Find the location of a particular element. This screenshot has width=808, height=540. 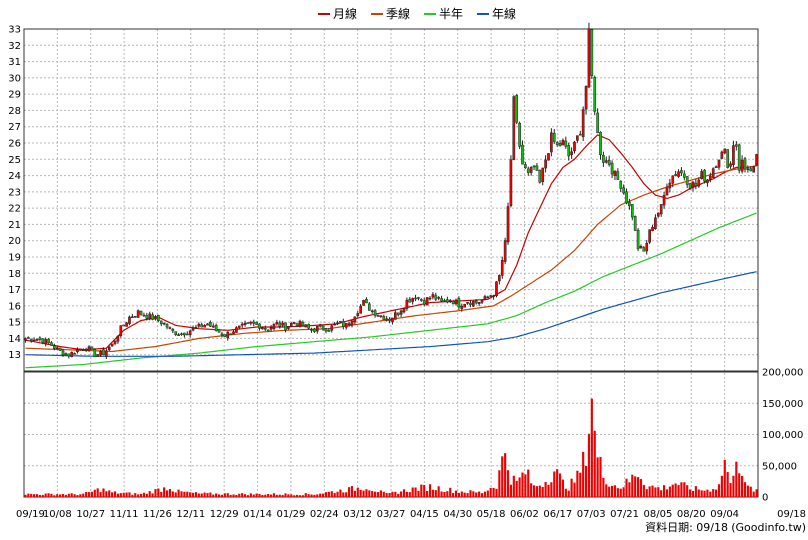

chart-footer: 資料日期: 09/18 (Goodinfo.tw) is located at coordinates (725, 527).